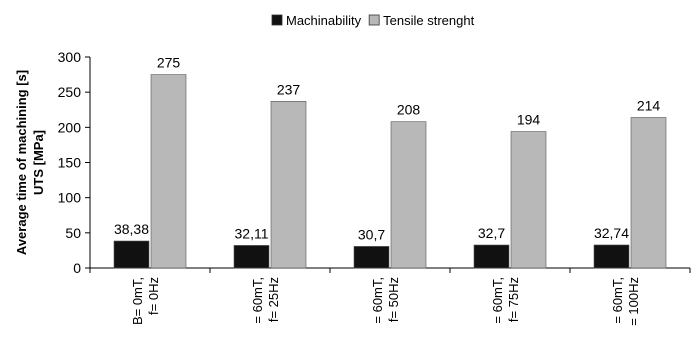 Image resolution: width=699 pixels, height=341 pixels. Describe the element at coordinates (137, 301) in the screenshot. I see `x-tick-label-line: B= 0mT,` at that location.